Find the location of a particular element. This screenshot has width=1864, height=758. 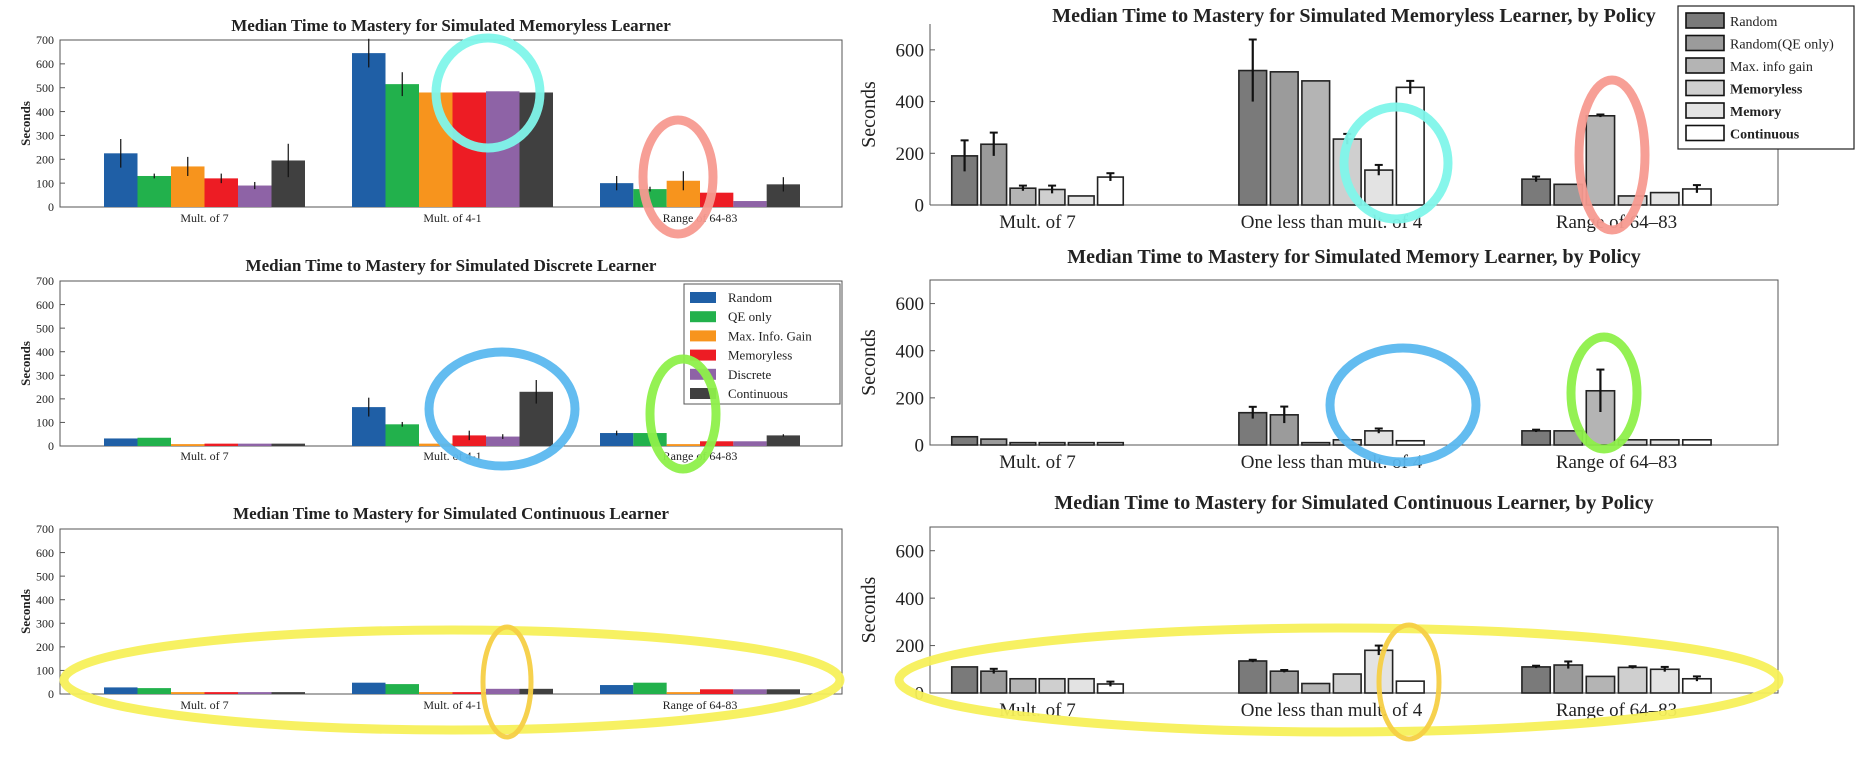

legend-label: Memory is located at coordinates (1755, 112).